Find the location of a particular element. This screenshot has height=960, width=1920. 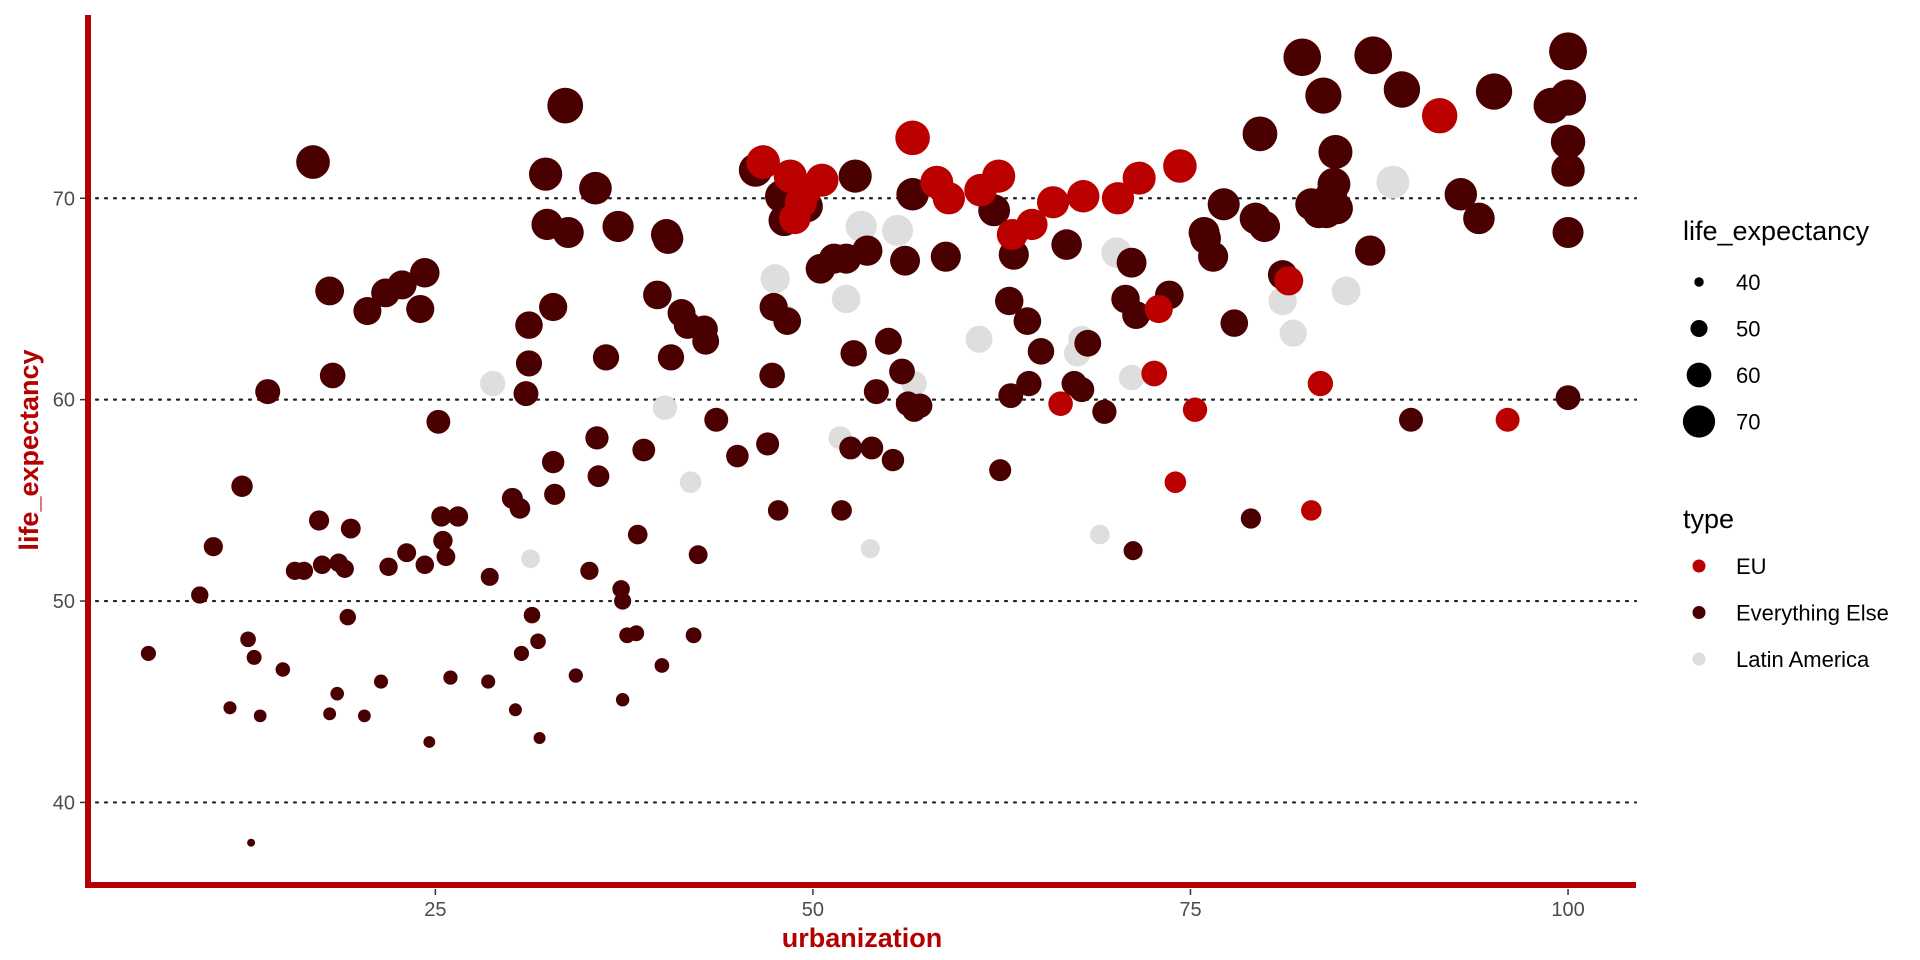

size-legend-title: life_expectancy is located at coordinates (1776, 231).